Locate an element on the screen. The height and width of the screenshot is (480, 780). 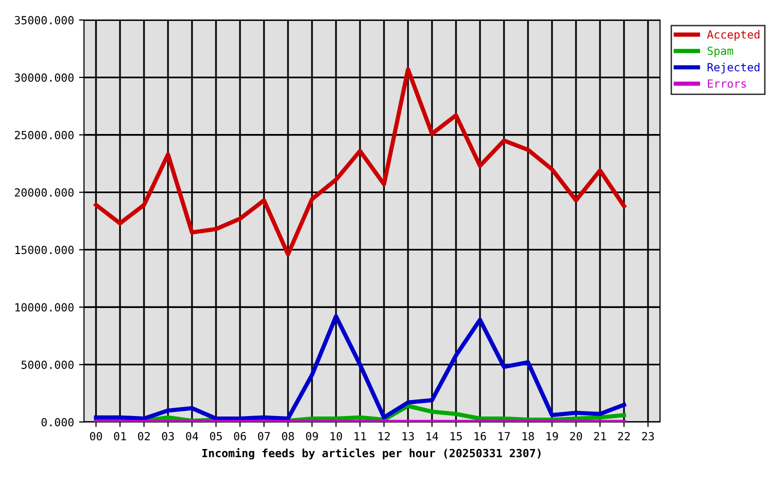
x-tick-label: 11 is located at coordinates (360, 436).